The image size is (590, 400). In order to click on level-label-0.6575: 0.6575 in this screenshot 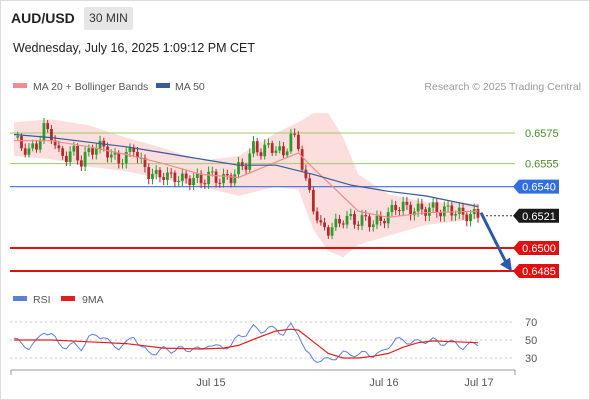, I will do `click(542, 134)`.